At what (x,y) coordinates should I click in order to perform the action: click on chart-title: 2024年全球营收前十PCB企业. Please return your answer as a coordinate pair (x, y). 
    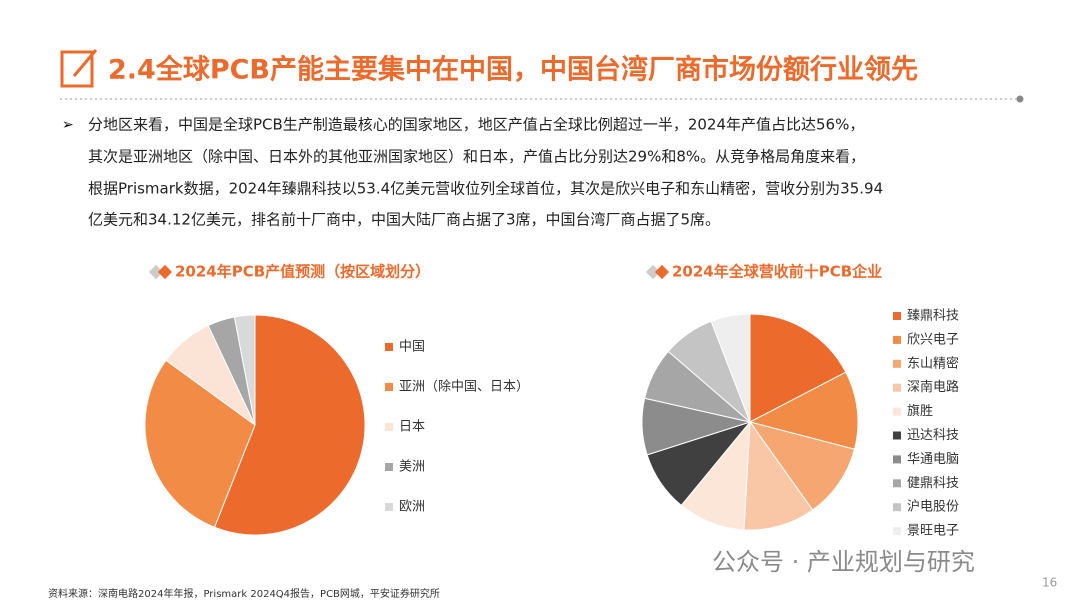
    Looking at the image, I should click on (777, 272).